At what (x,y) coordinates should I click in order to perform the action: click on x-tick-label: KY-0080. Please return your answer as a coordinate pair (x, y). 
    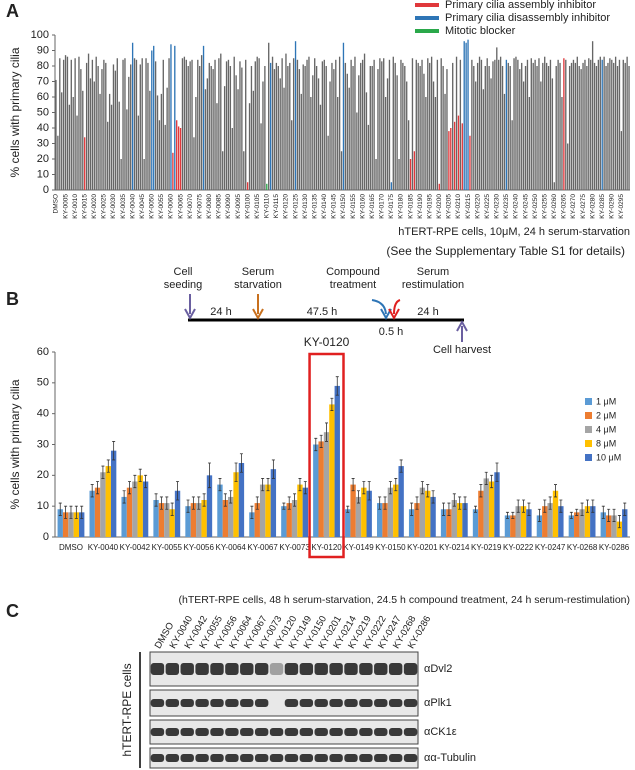
    Looking at the image, I should click on (209, 206).